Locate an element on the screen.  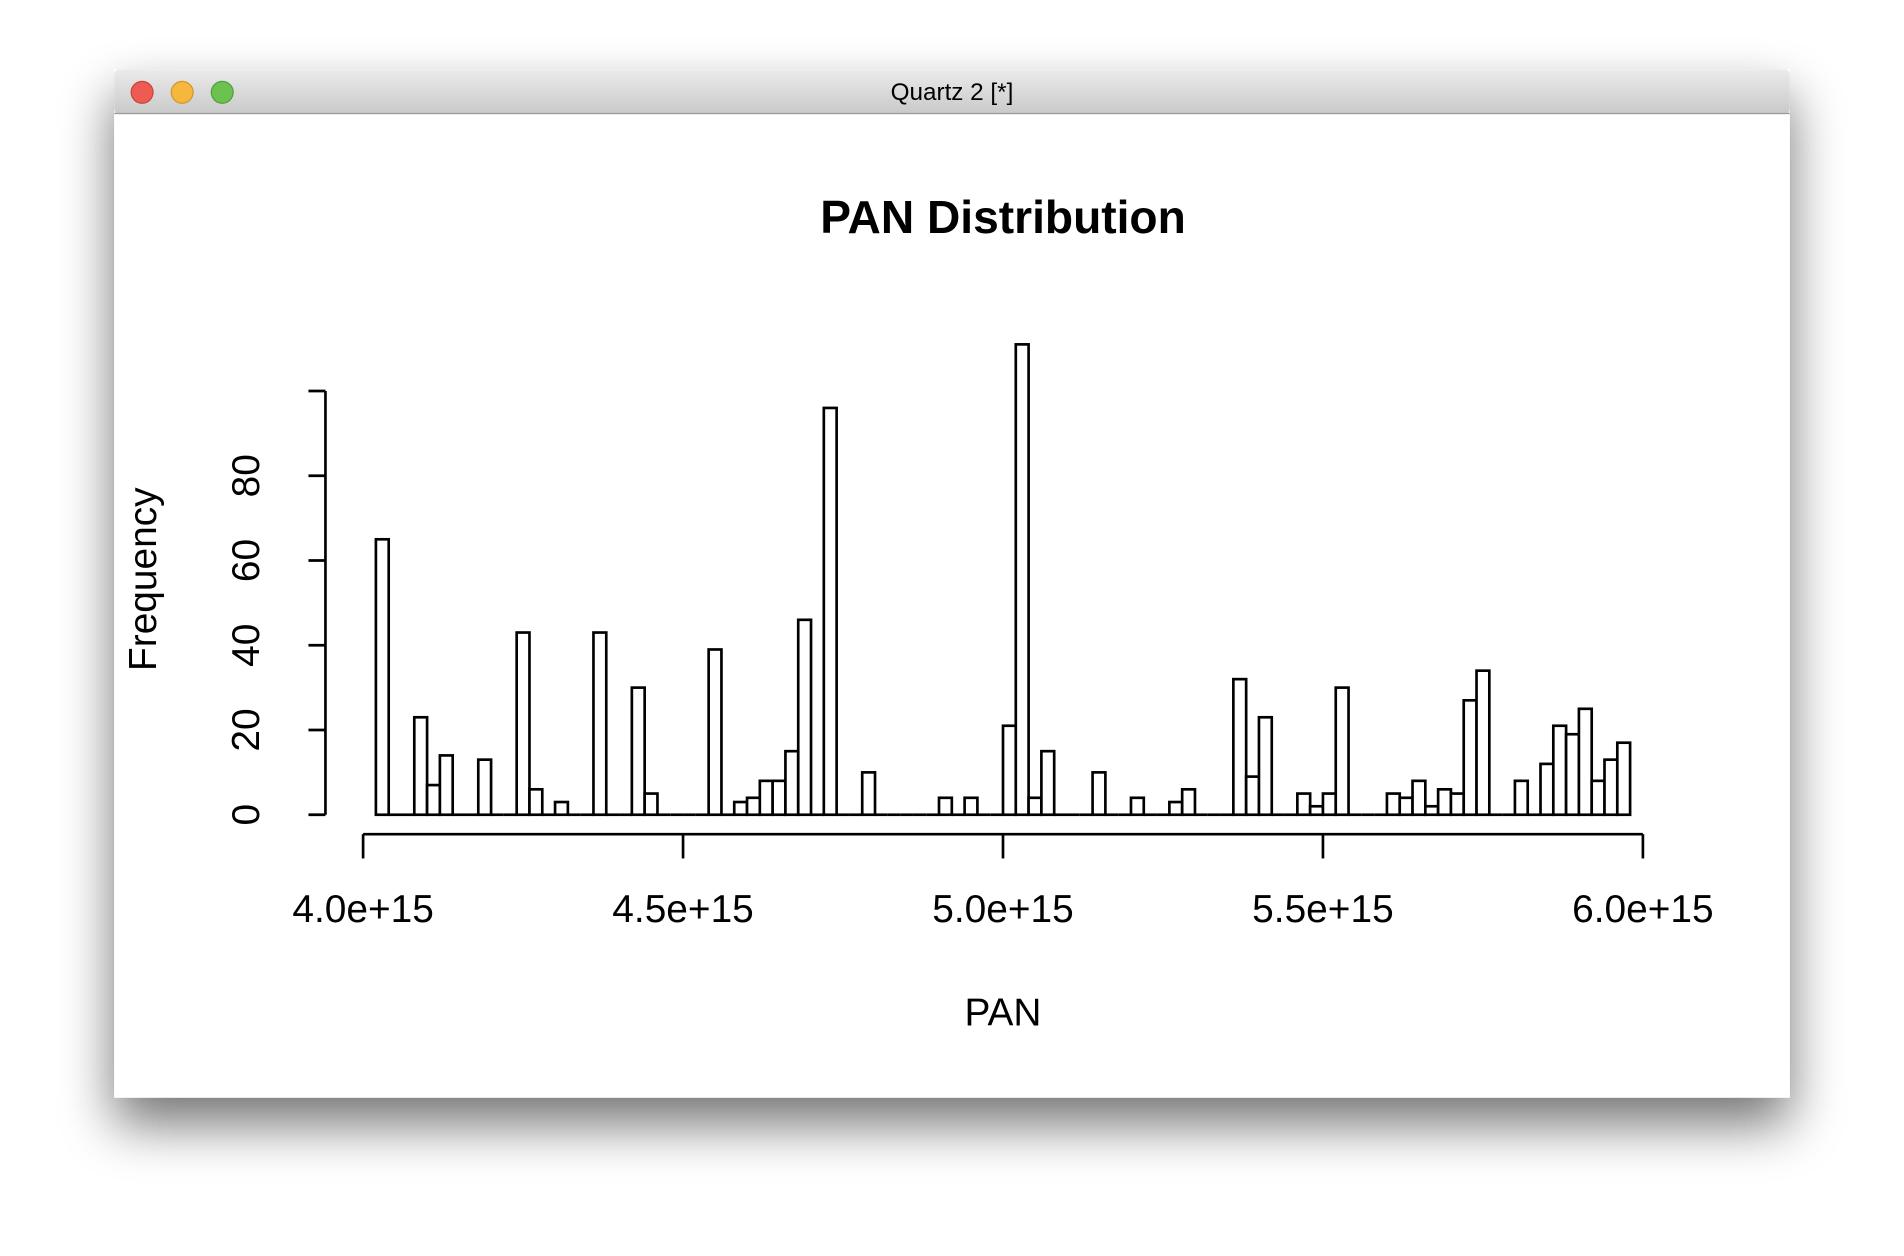
y-tick-label: 20 is located at coordinates (246, 729).